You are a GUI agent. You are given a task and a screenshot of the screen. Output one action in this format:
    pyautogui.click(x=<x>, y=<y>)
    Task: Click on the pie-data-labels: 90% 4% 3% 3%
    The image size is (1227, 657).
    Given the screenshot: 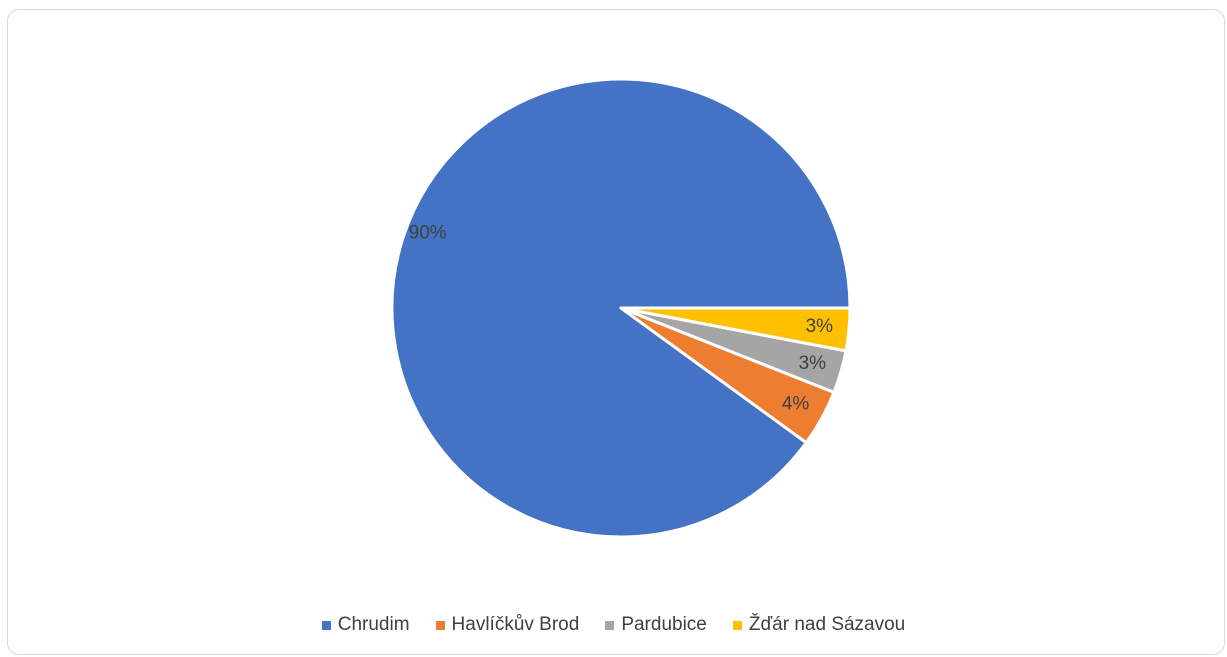 What is the action you would take?
    pyautogui.click(x=621, y=319)
    